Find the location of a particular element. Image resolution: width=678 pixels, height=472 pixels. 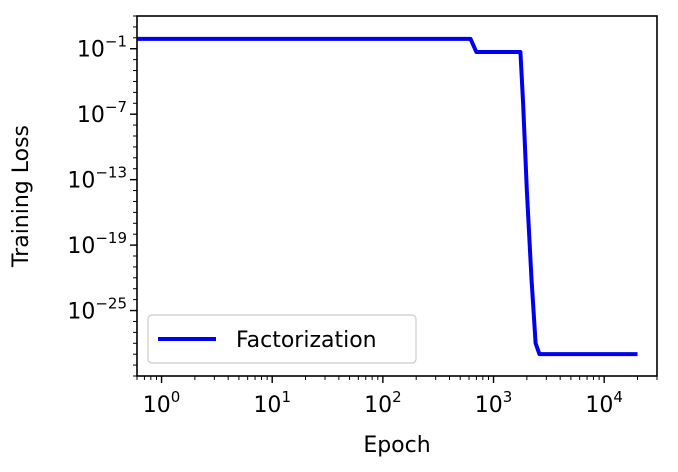

x-tick-label: 10² is located at coordinates (383, 403).